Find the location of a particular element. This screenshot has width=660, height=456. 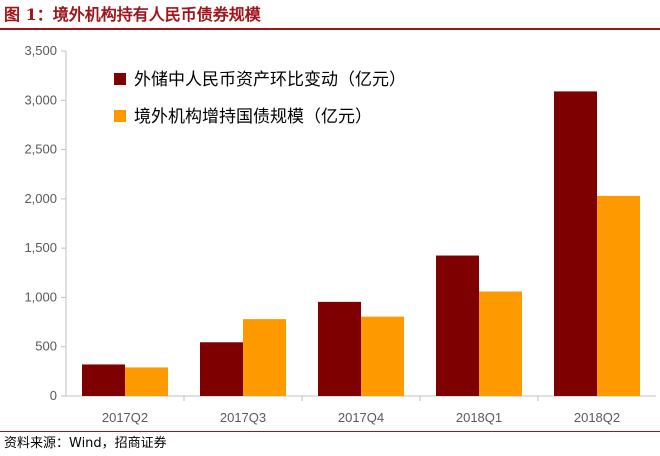

bar-series2-2018Q1 is located at coordinates (500, 343).